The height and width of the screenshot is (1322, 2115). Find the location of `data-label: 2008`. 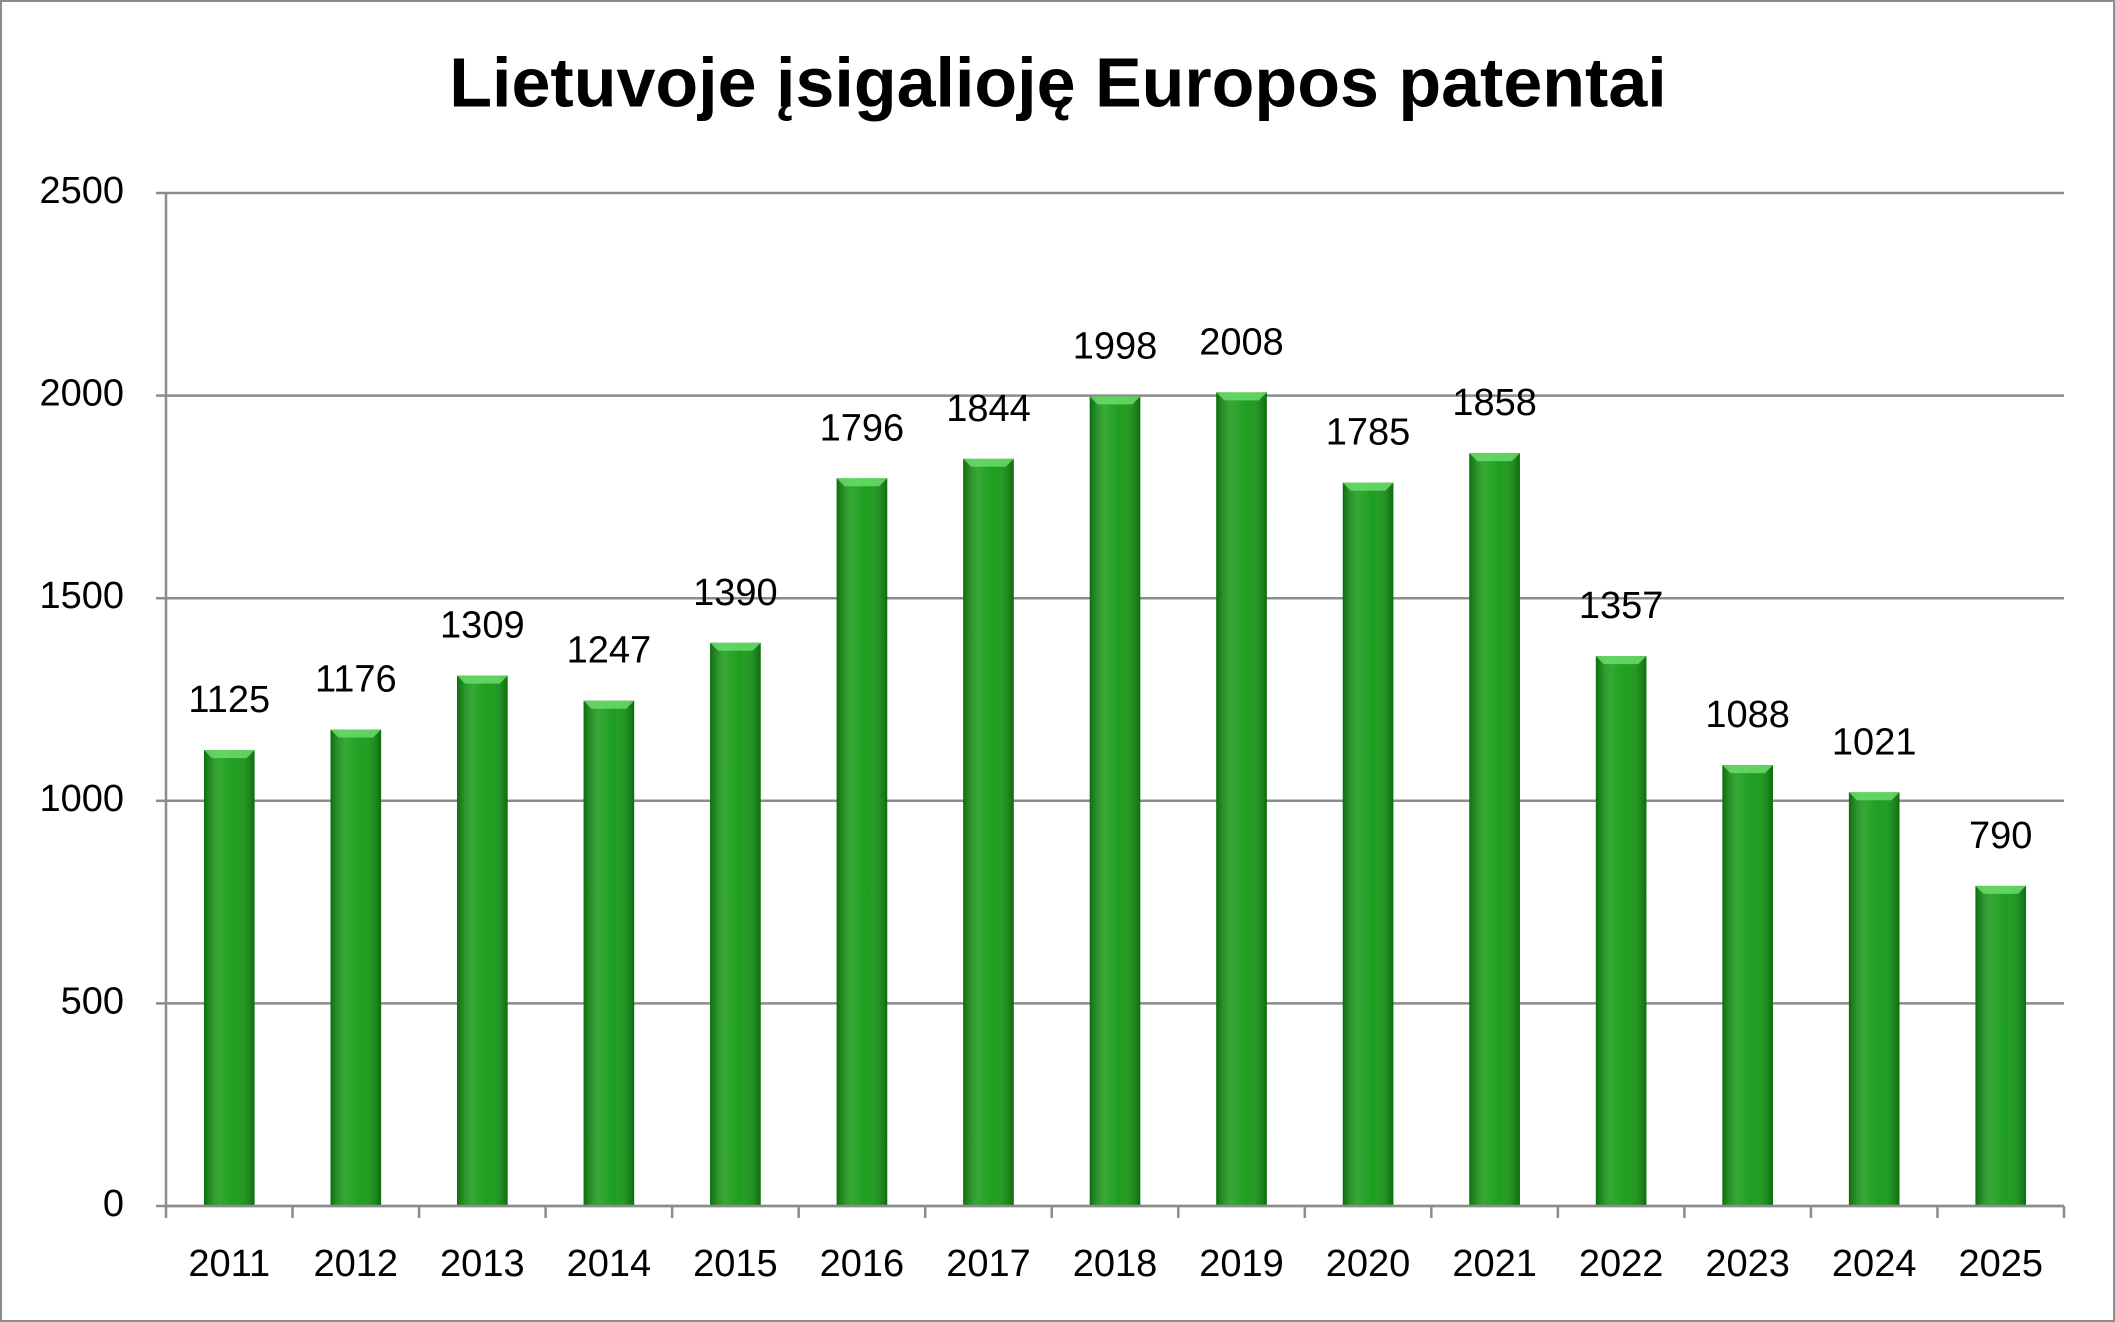

data-label: 2008 is located at coordinates (1241, 342).